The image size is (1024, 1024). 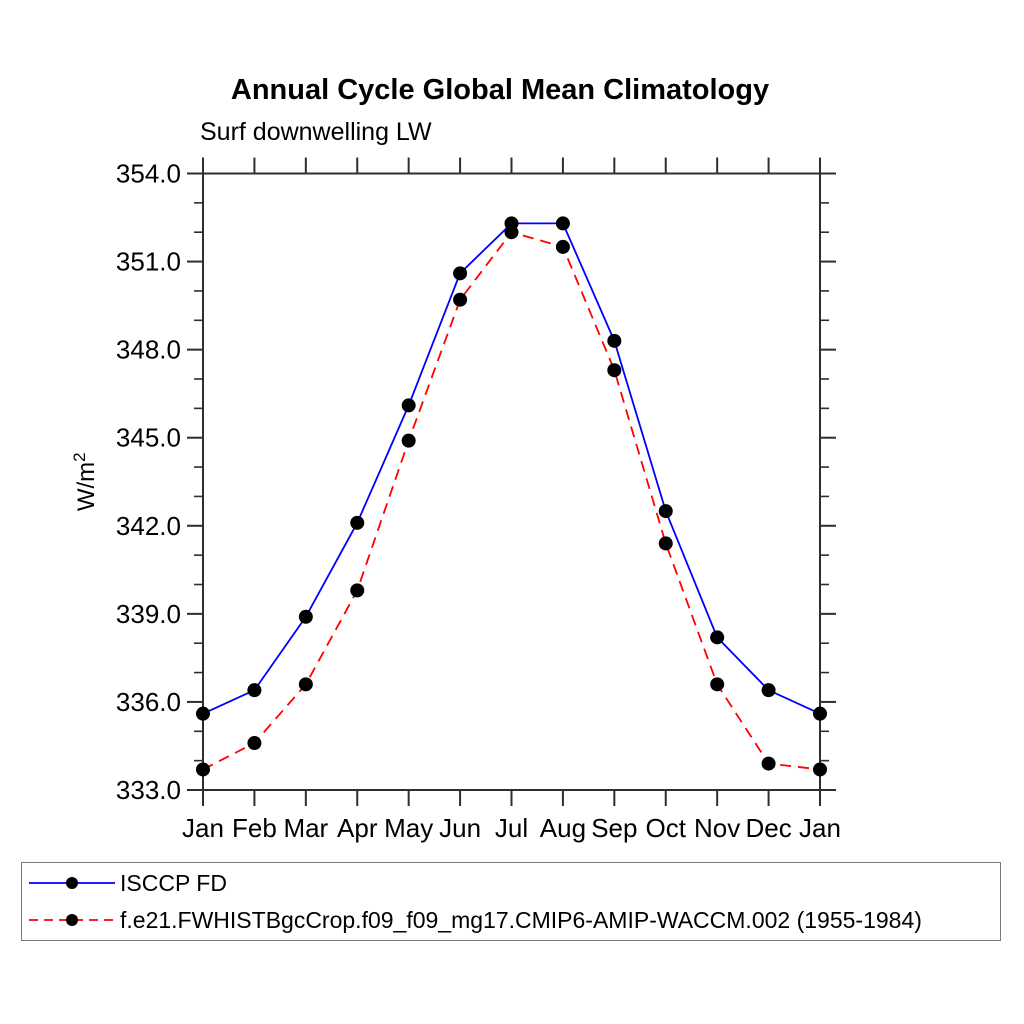 I want to click on y-tick-label: 345.0, so click(x=148, y=438).